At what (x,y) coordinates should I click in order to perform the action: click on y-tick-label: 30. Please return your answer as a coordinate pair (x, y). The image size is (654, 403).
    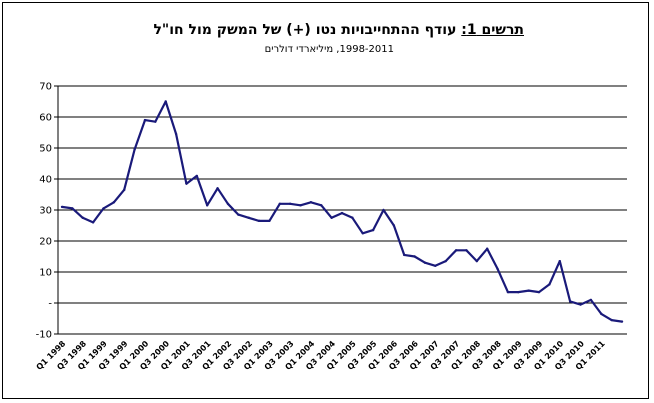
    Looking at the image, I should click on (45, 211).